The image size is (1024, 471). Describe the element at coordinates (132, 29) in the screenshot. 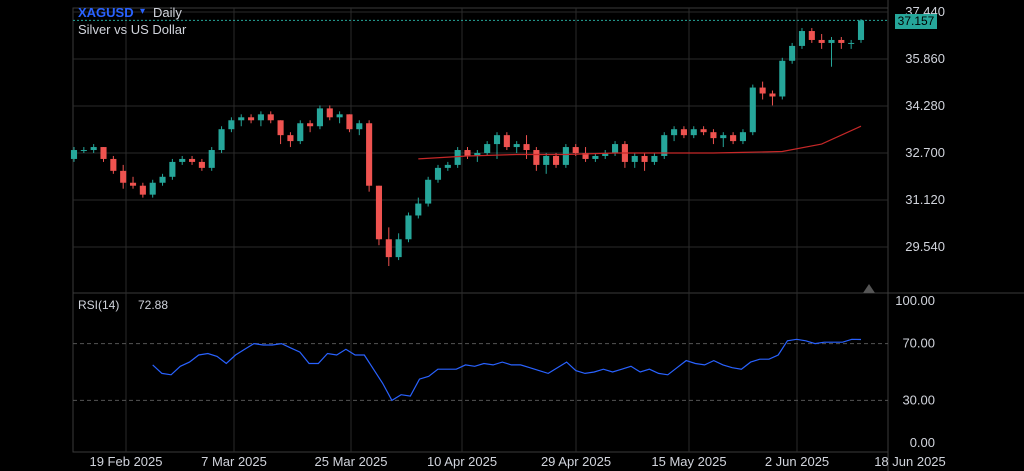

I see `symbol-description: Silver vs US Dollar` at that location.